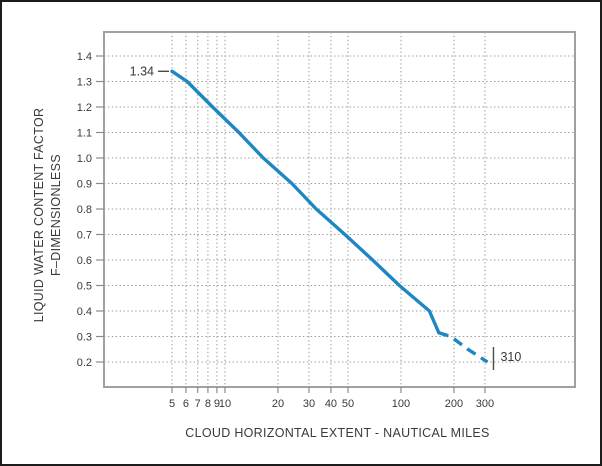  Describe the element at coordinates (348, 404) in the screenshot. I see `x-tick-label: 50` at that location.